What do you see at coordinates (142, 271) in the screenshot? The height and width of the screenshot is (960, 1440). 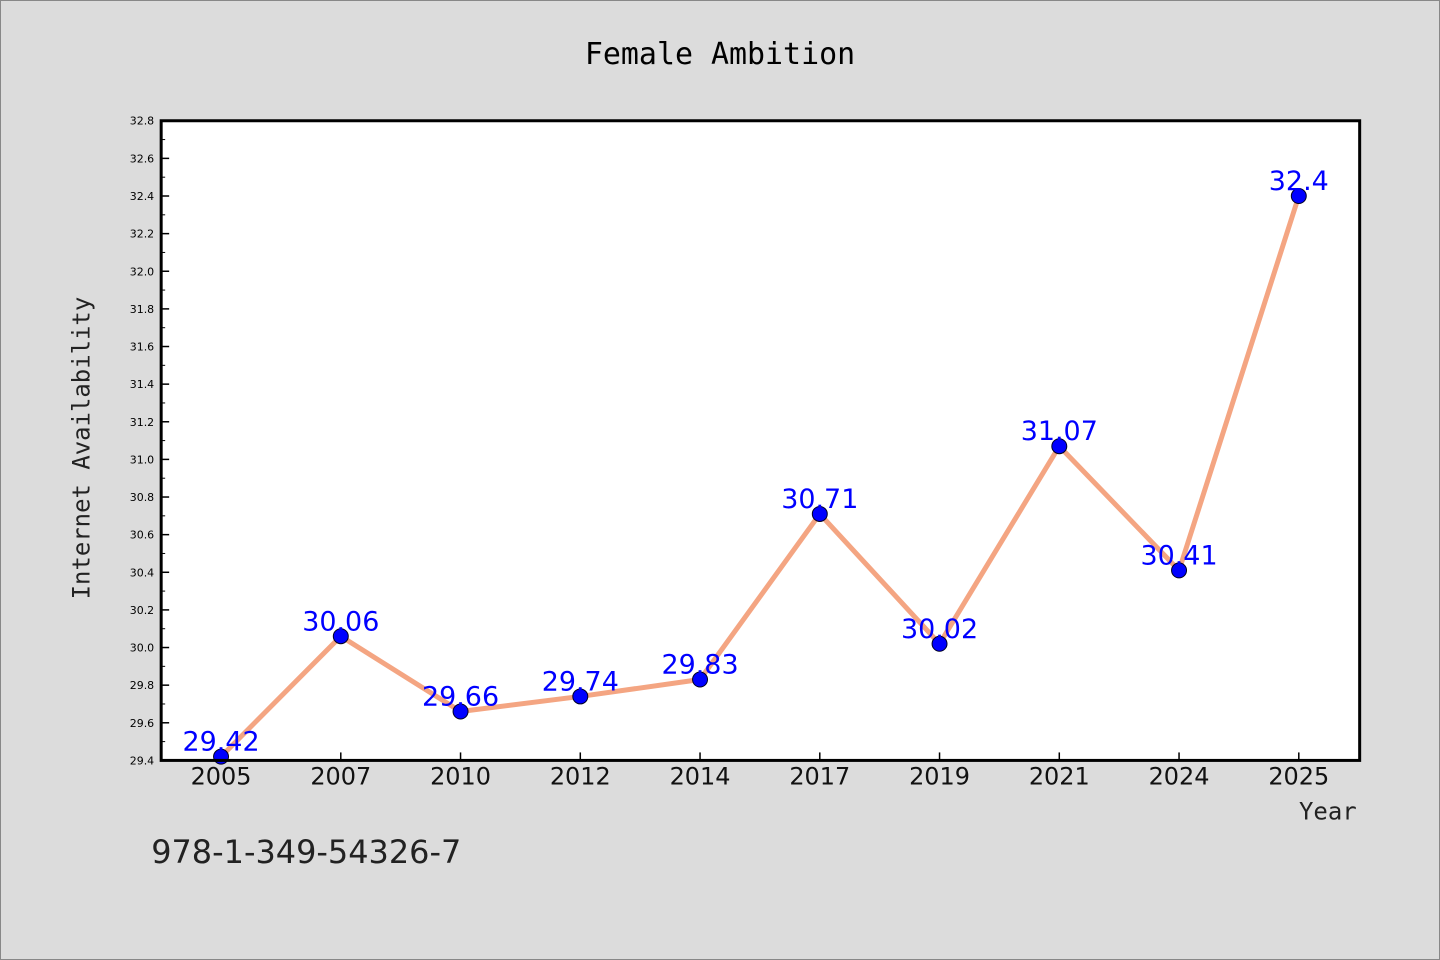 I see `y-tick-label-13: 32.0` at bounding box center [142, 271].